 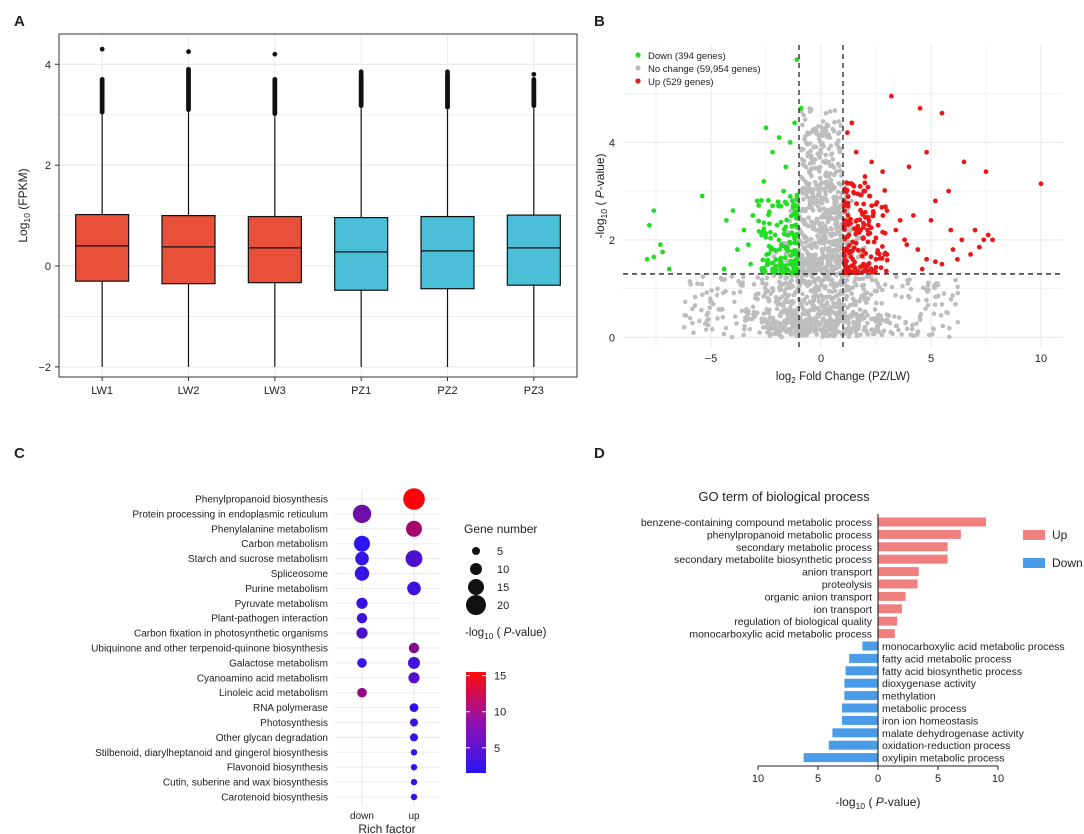 What do you see at coordinates (1060, 535) in the screenshot?
I see `panel-d-legend-label: Up` at bounding box center [1060, 535].